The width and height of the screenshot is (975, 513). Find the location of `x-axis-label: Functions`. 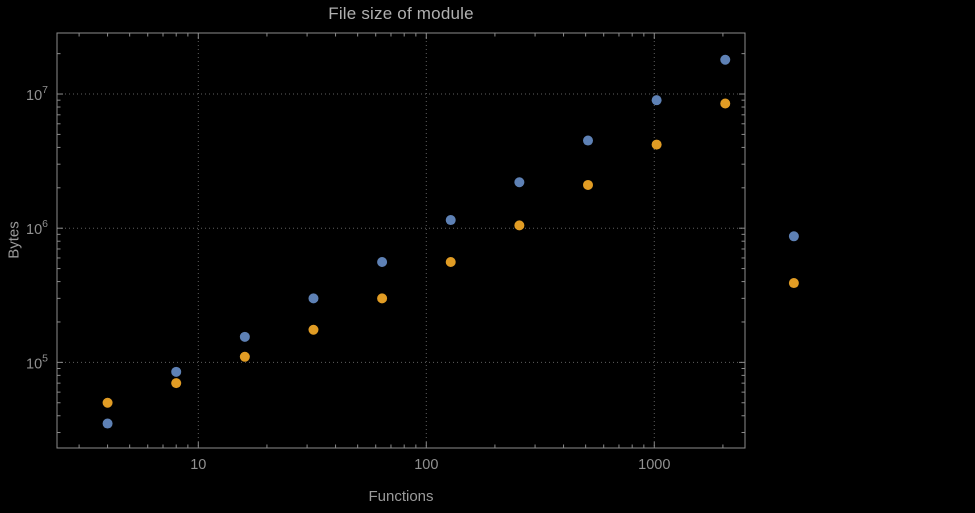

x-axis-label: Functions is located at coordinates (401, 496).